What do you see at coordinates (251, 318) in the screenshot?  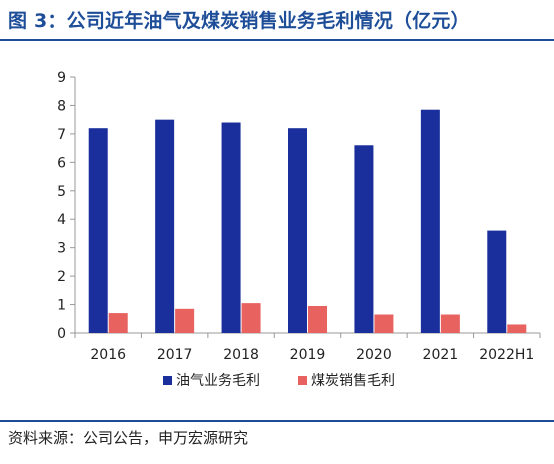 I see `bar-coal-2018` at bounding box center [251, 318].